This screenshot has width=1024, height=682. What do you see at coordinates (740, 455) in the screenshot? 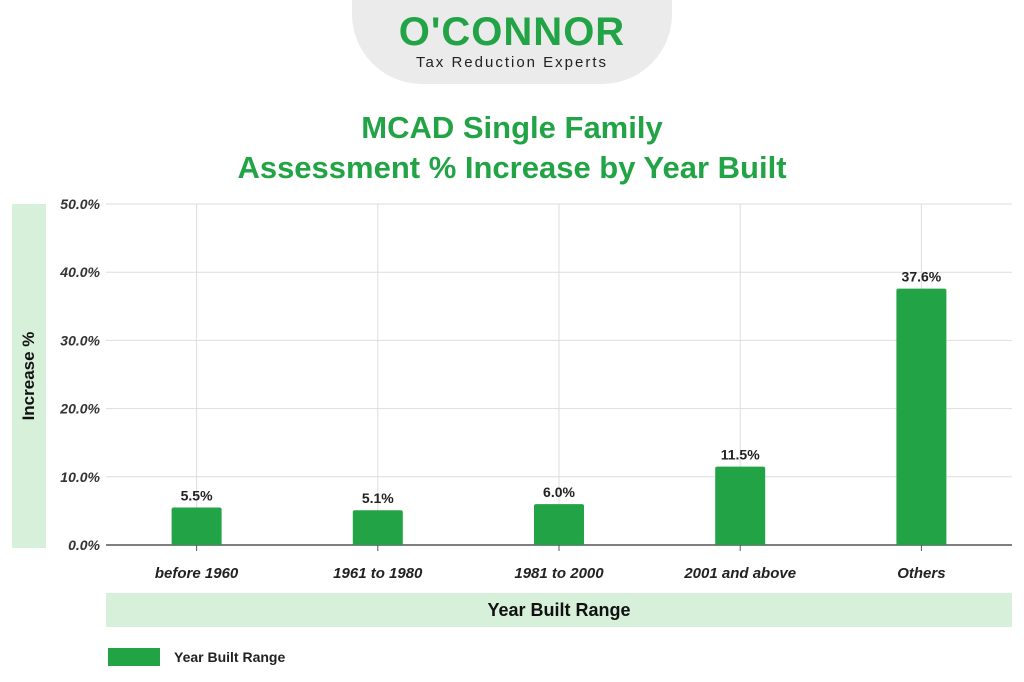
I see `data-label: 11.5%` at bounding box center [740, 455].